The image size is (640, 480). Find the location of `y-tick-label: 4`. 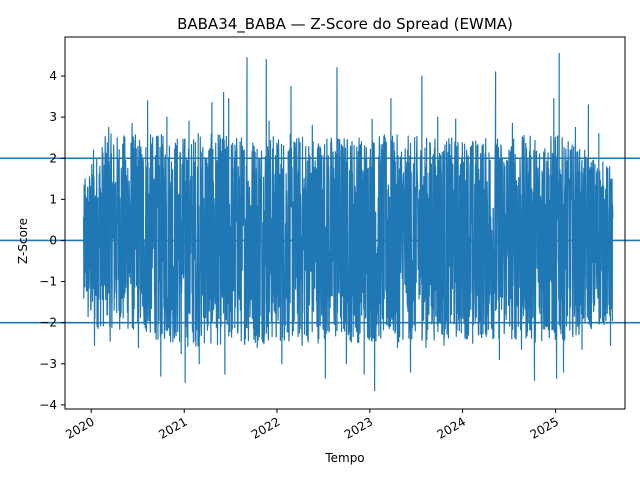

y-tick-label: 4 is located at coordinates (53, 76).